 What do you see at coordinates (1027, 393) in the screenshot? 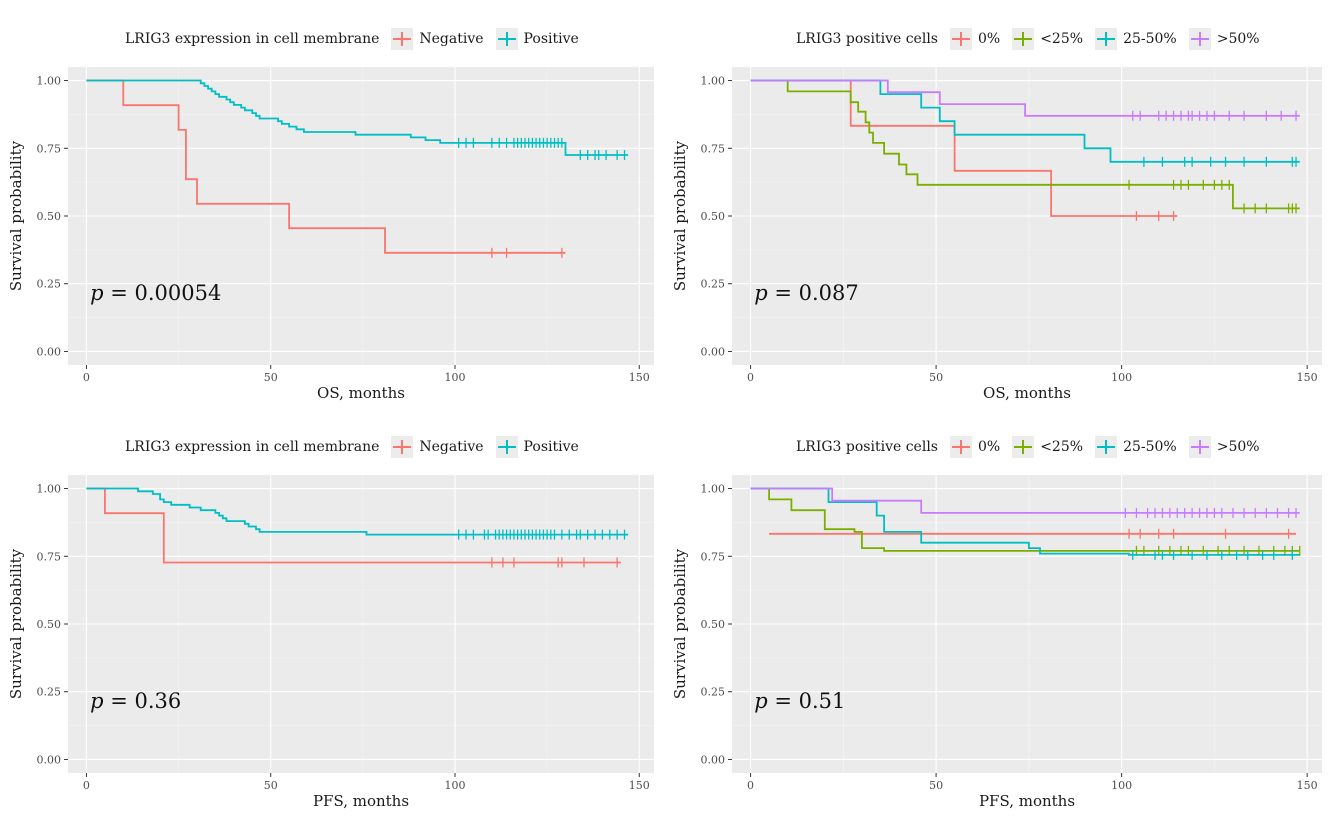
I see `x-axis-label: OS, months` at bounding box center [1027, 393].